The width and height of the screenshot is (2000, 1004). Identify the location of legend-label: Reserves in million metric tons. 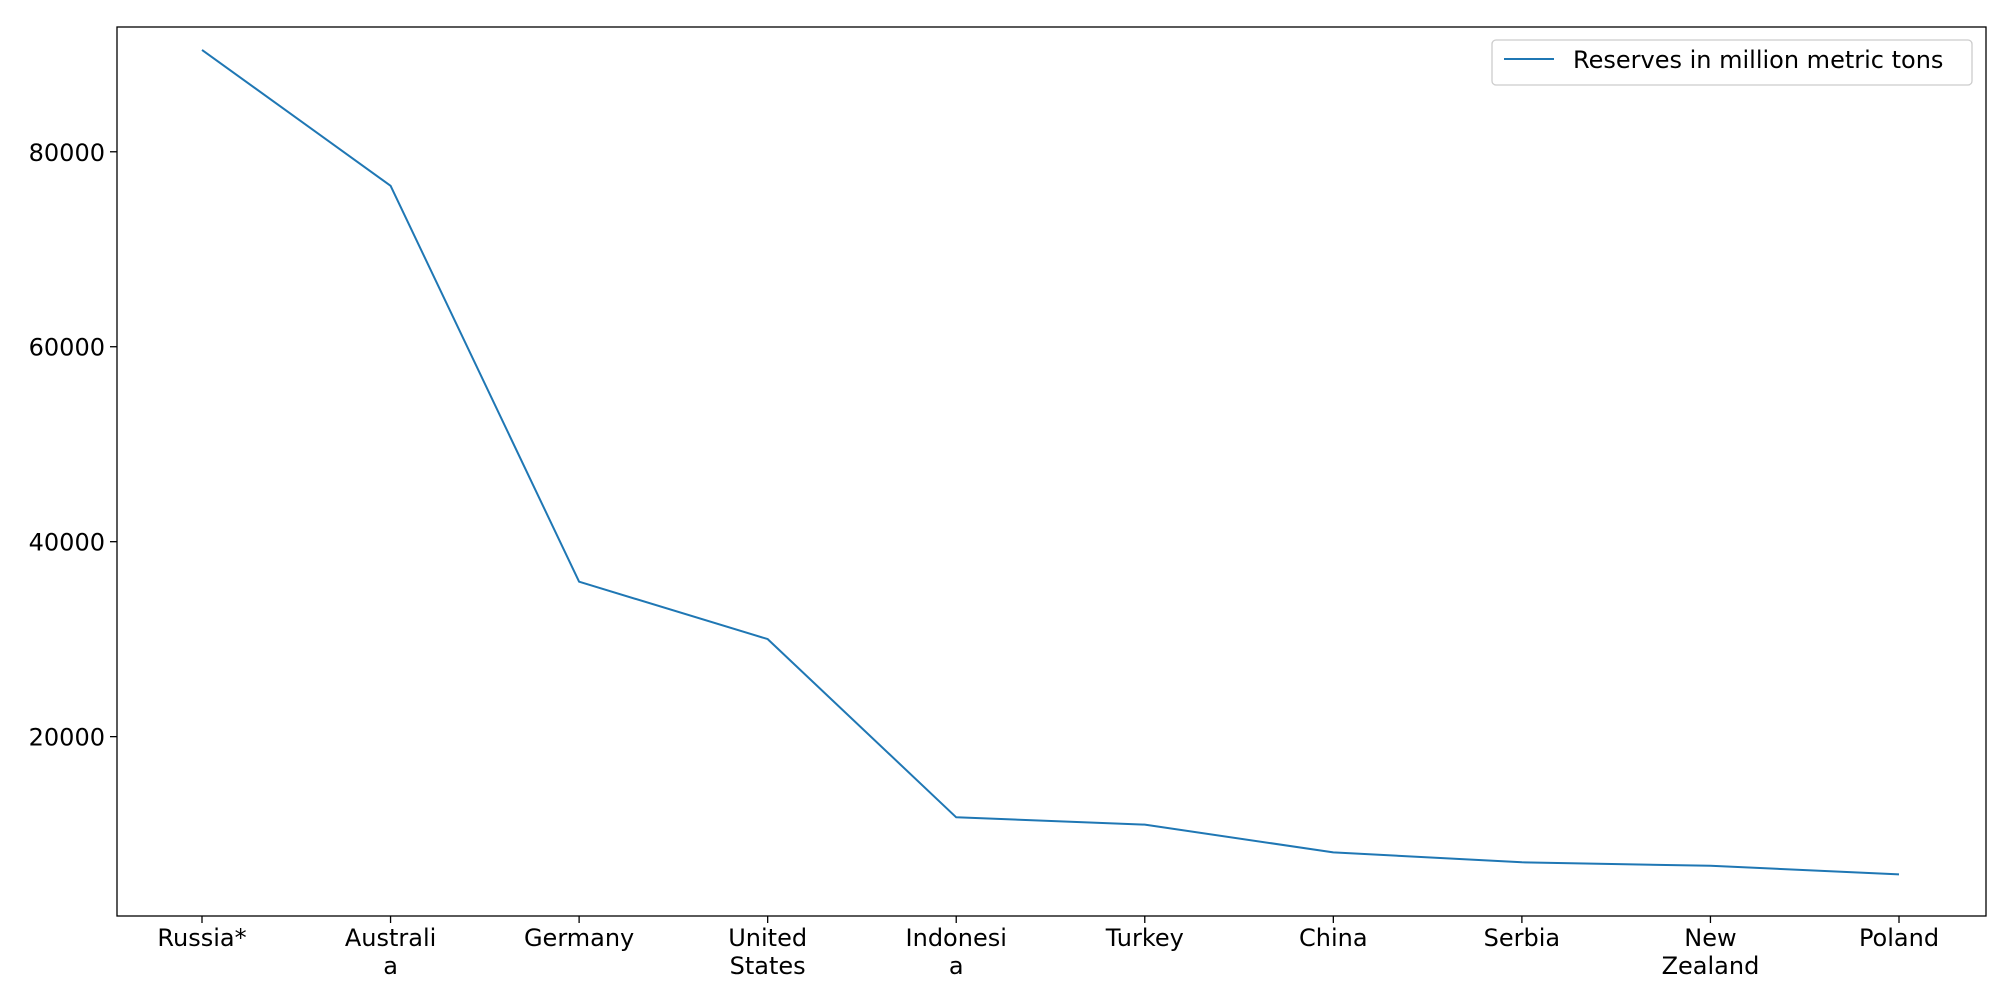
(1758, 60).